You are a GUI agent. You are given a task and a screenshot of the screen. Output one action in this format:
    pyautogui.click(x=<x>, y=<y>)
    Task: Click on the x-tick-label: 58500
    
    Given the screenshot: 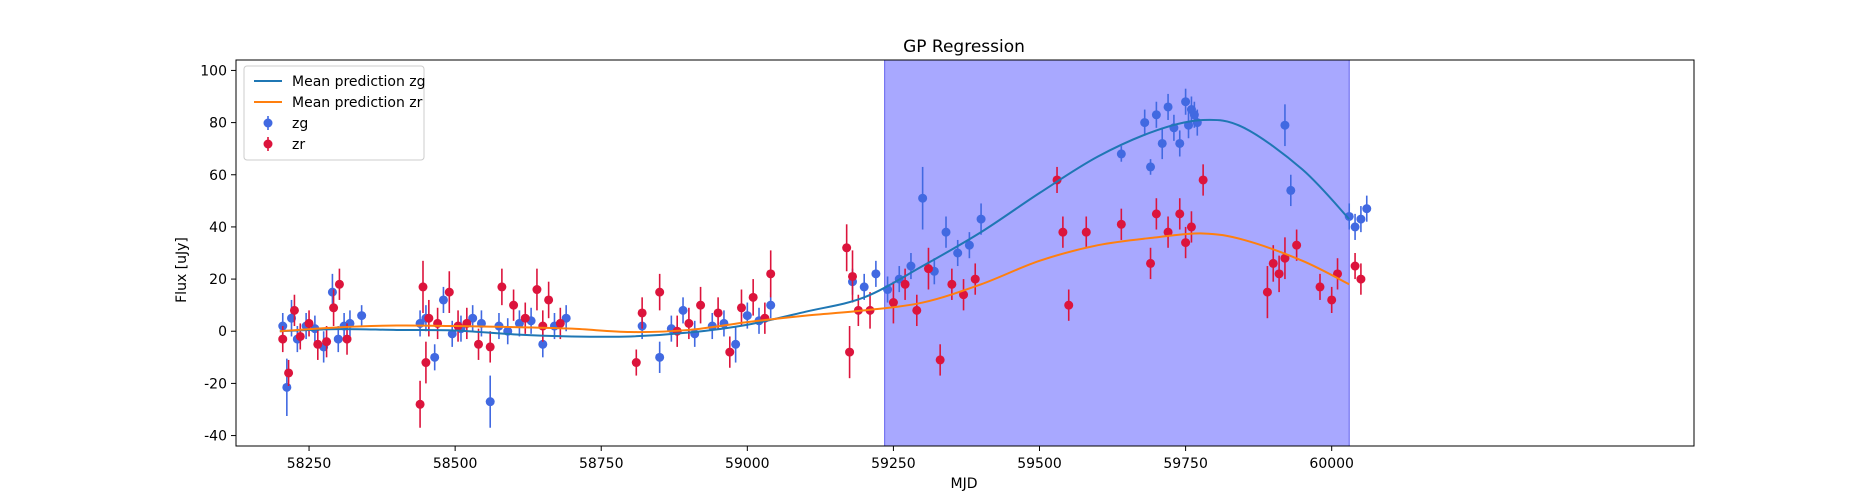 What is the action you would take?
    pyautogui.click(x=455, y=464)
    